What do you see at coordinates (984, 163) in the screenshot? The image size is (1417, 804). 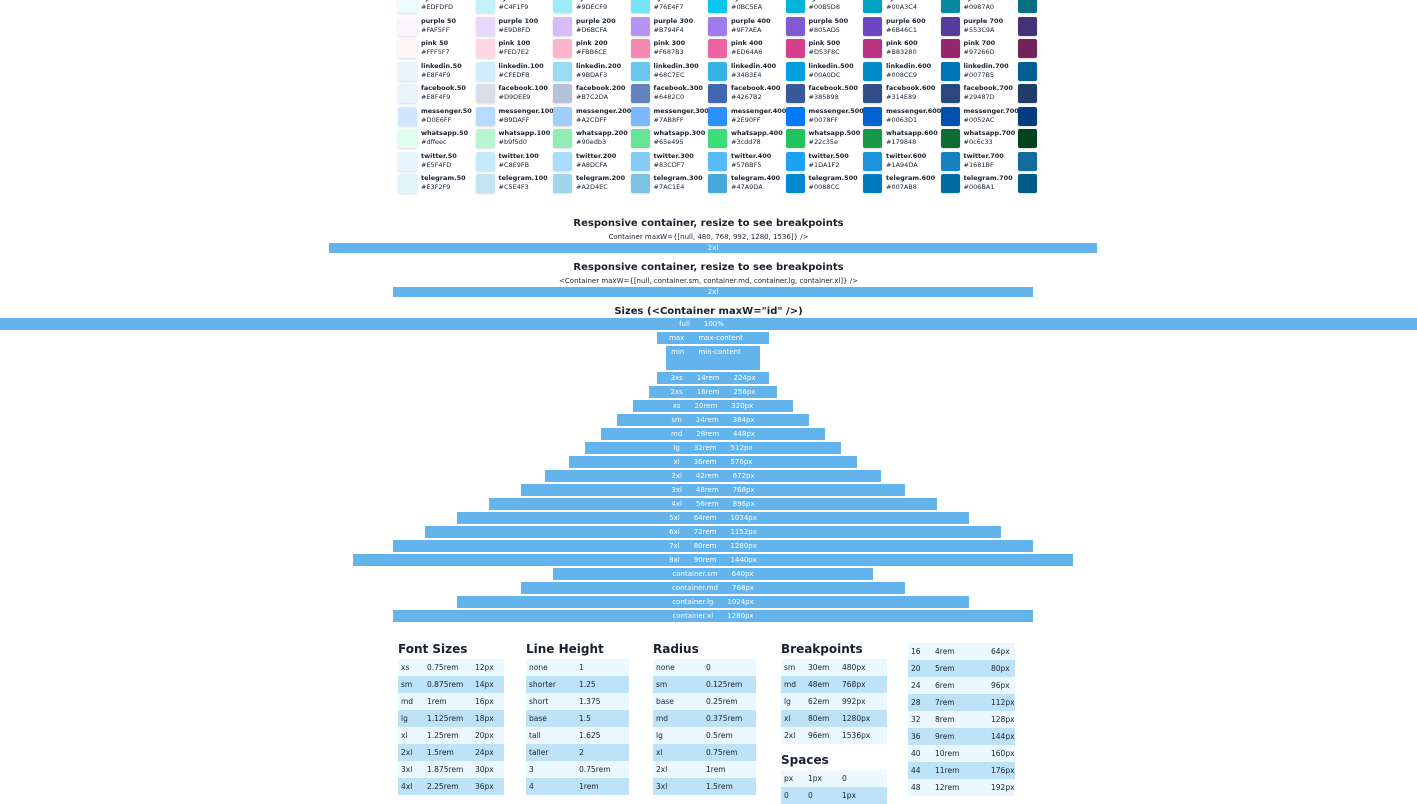 I see `swatch-label: twitter.700 #1681BF` at bounding box center [984, 163].